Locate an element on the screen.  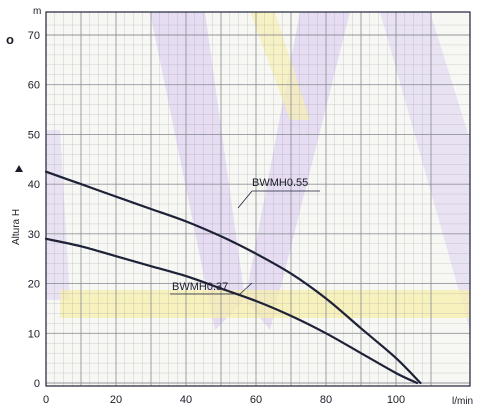
series-label-bwmh037: BWMH0.37 is located at coordinates (200, 287).